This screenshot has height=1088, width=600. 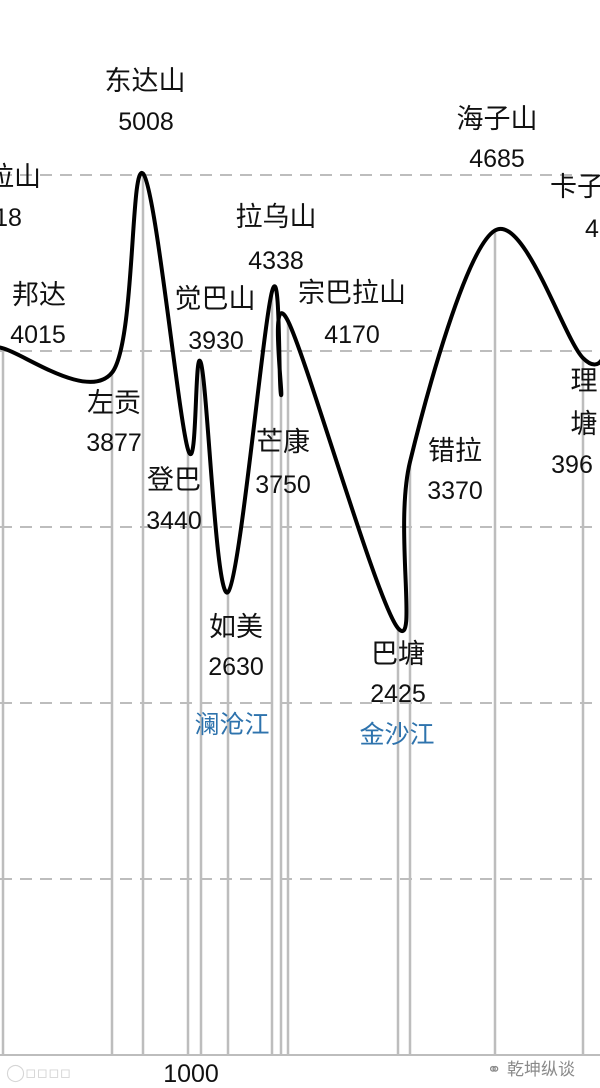 What do you see at coordinates (494, 1070) in the screenshot?
I see `wechat-icon: ⚭` at bounding box center [494, 1070].